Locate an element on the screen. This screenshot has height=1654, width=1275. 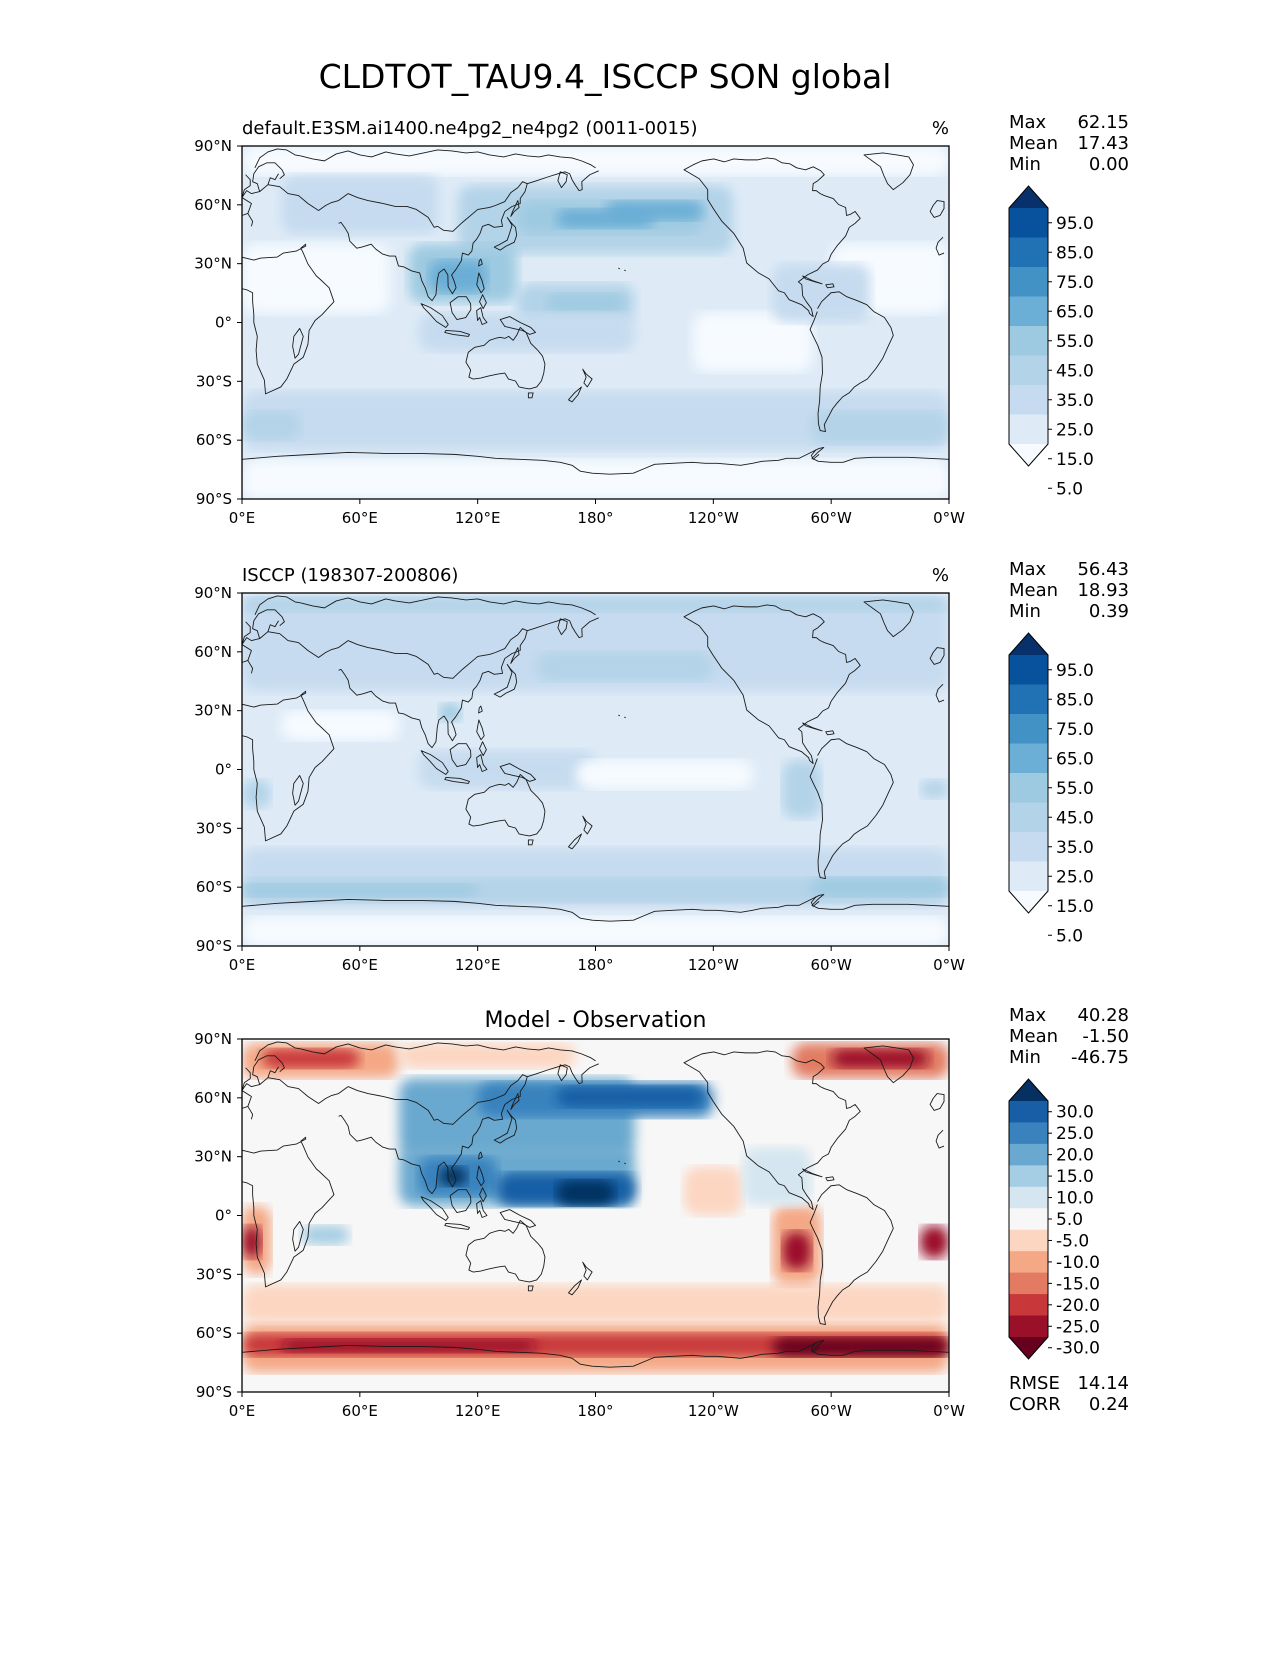
stat-value: 40.28 is located at coordinates (1103, 1015).